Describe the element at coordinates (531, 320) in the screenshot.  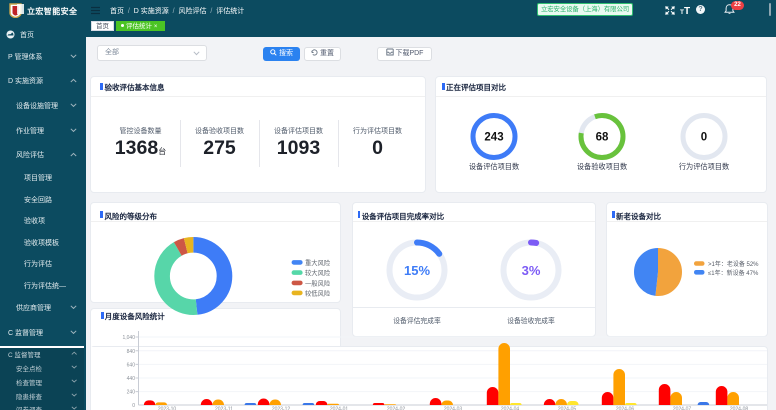
I see `svg-text: 设备验收完成率` at that location.